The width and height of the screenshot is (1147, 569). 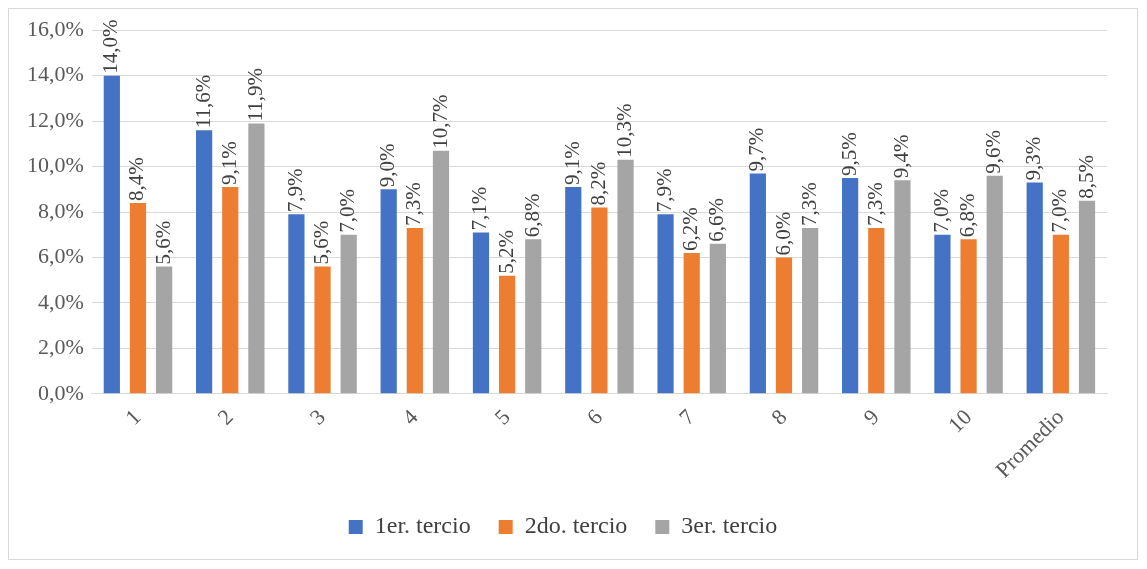 What do you see at coordinates (133, 417) in the screenshot?
I see `x-tick-label: 1` at bounding box center [133, 417].